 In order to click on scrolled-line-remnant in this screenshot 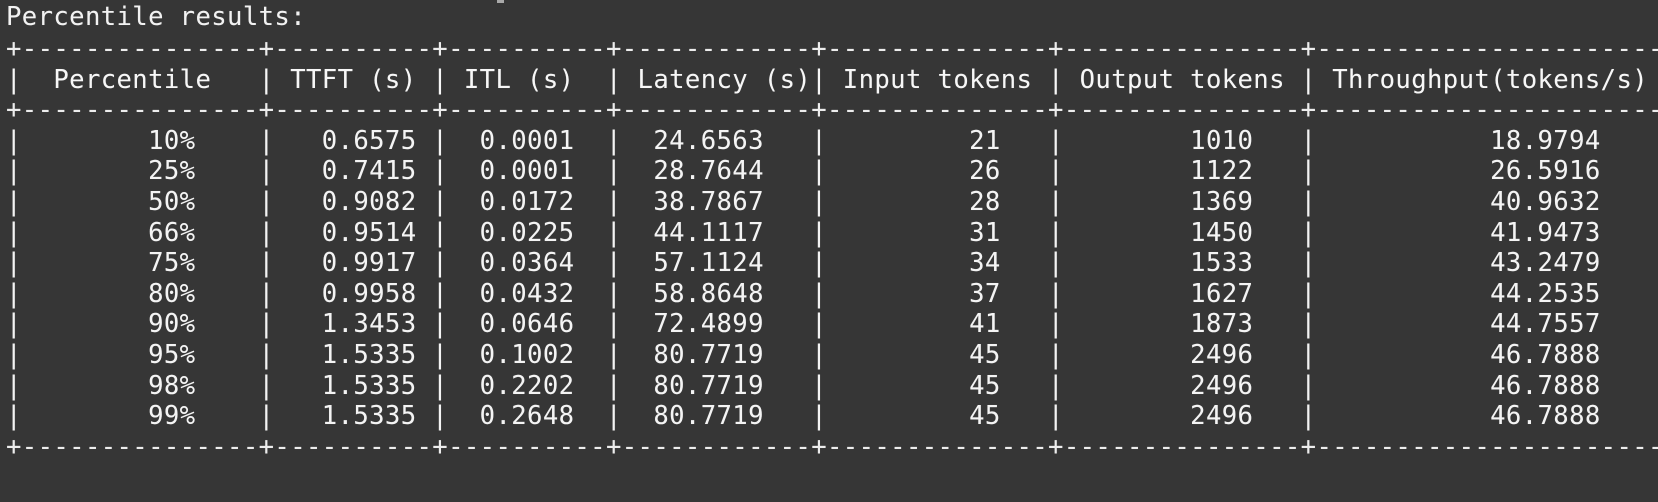, I will do `click(500, 1)`.